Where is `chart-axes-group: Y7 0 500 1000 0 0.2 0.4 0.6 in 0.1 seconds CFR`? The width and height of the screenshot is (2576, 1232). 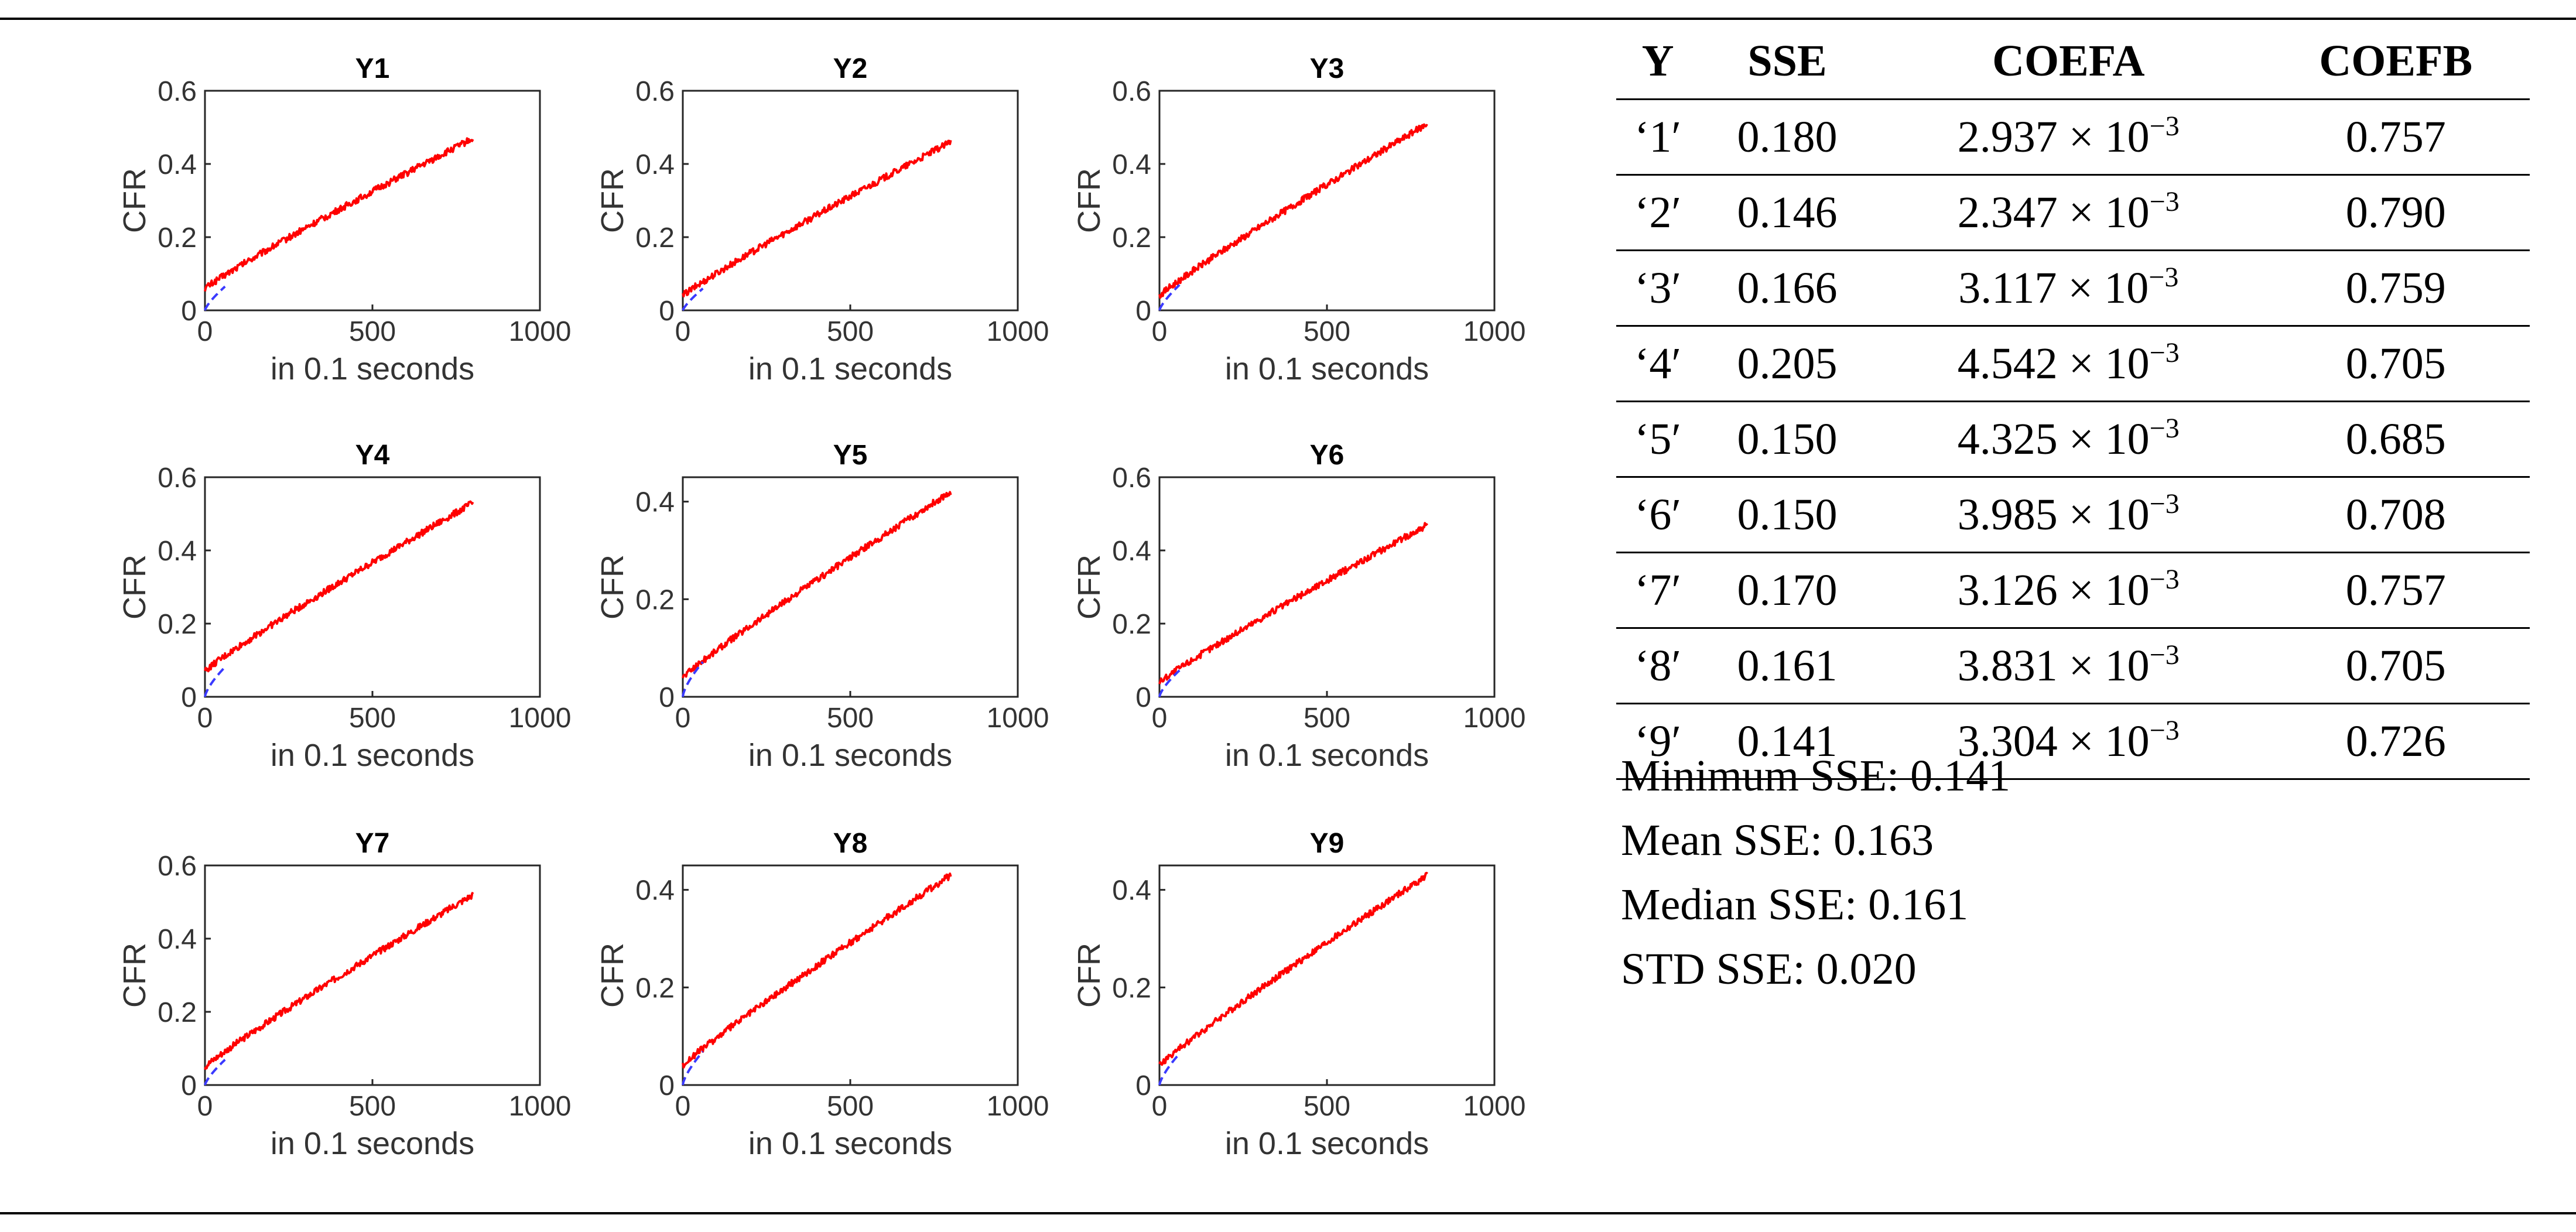 chart-axes-group: Y7 0 500 1000 0 0.2 0.4 0.6 in 0.1 seconds CFR is located at coordinates (344, 994).